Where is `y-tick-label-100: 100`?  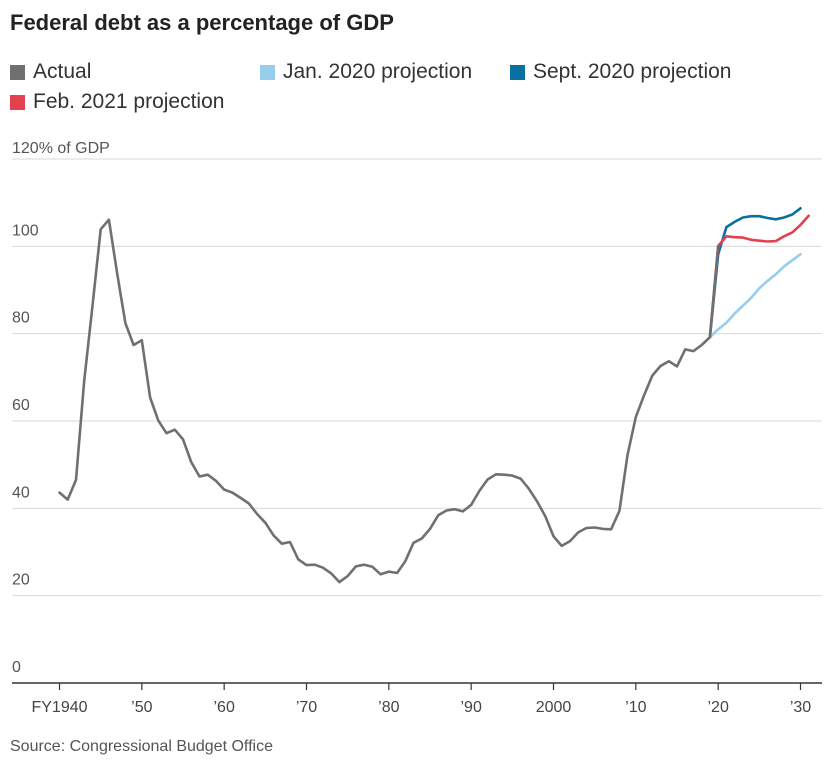
y-tick-label-100: 100 is located at coordinates (25, 230).